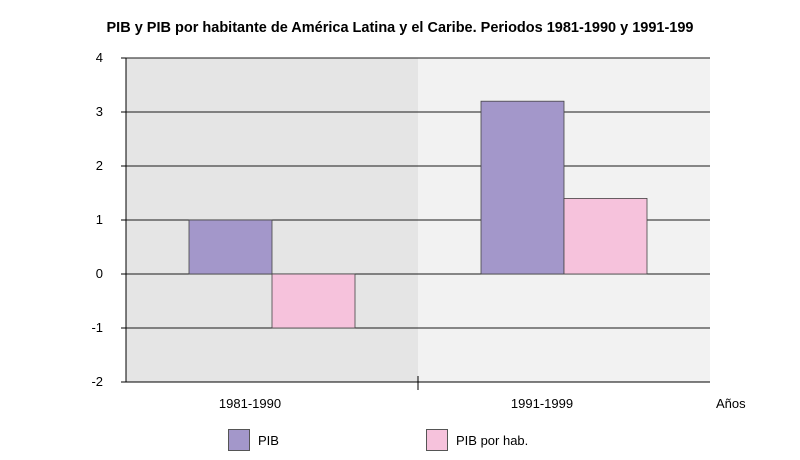 The height and width of the screenshot is (460, 800). What do you see at coordinates (99, 165) in the screenshot?
I see `y-tick-label: 2` at bounding box center [99, 165].